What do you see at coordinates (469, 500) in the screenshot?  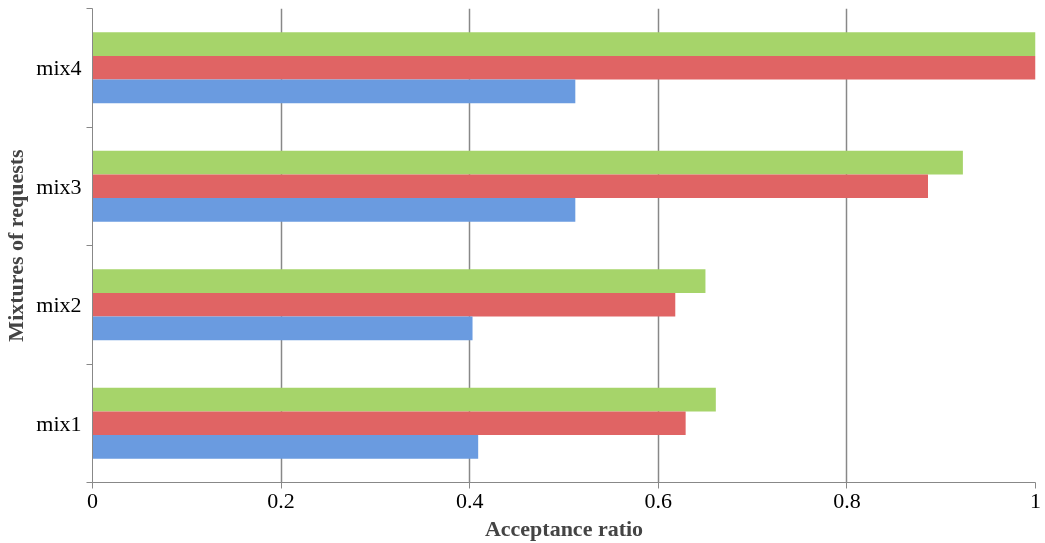 I see `x-tick-label: 0.4` at bounding box center [469, 500].